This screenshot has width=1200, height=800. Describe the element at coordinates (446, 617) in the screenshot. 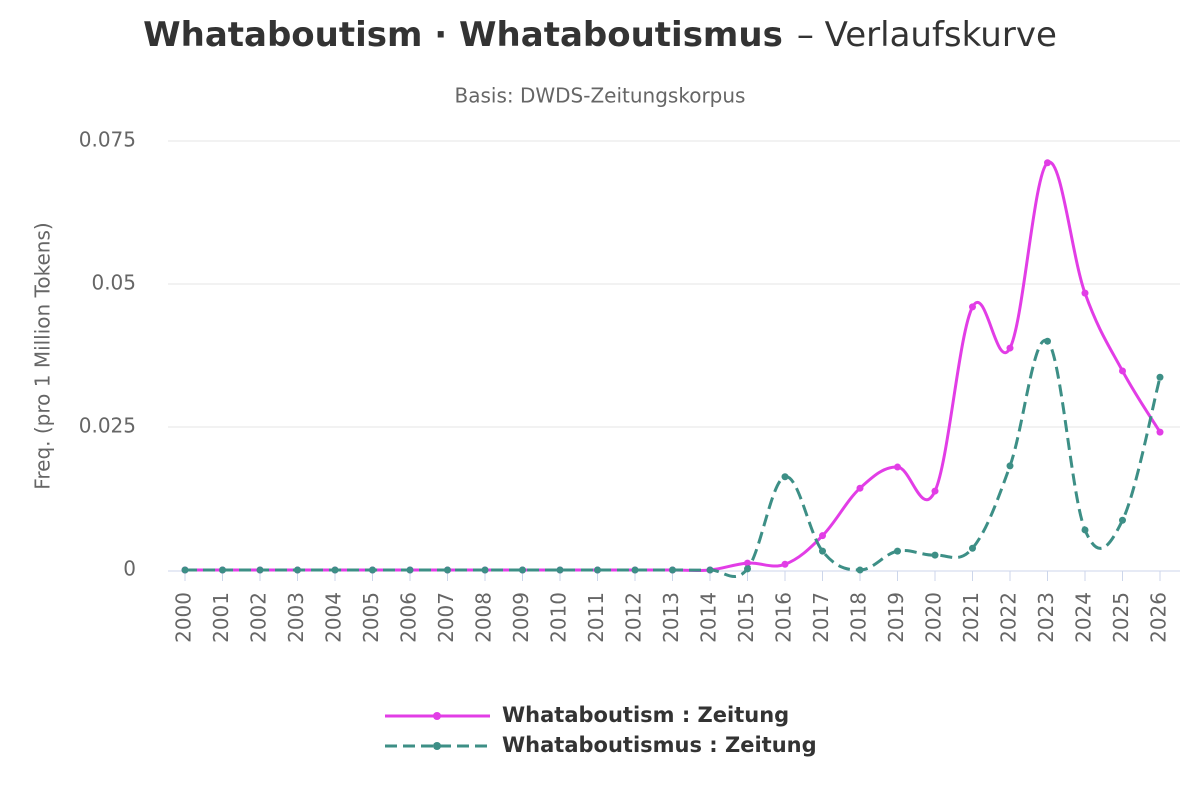

I see `x-tick-label: 2007` at that location.